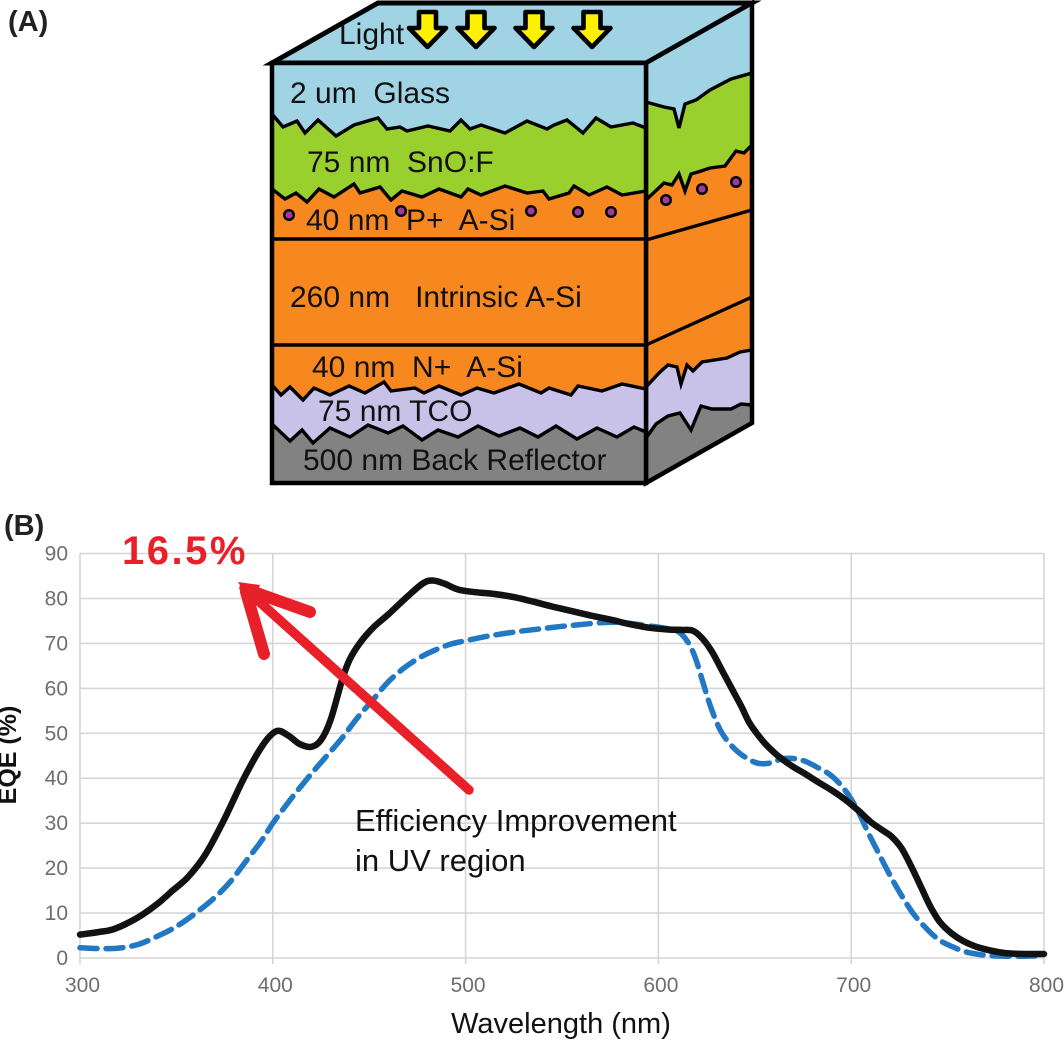 Image resolution: width=1064 pixels, height=1046 pixels. Describe the element at coordinates (28, 22) in the screenshot. I see `svg-text: (A)` at that location.